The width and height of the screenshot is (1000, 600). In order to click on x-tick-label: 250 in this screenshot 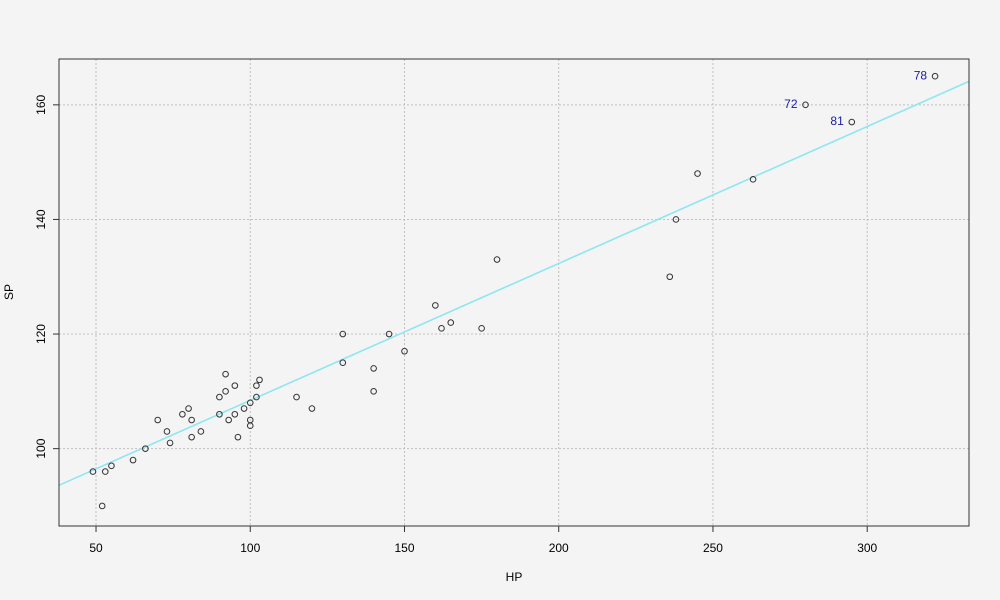, I will do `click(713, 548)`.